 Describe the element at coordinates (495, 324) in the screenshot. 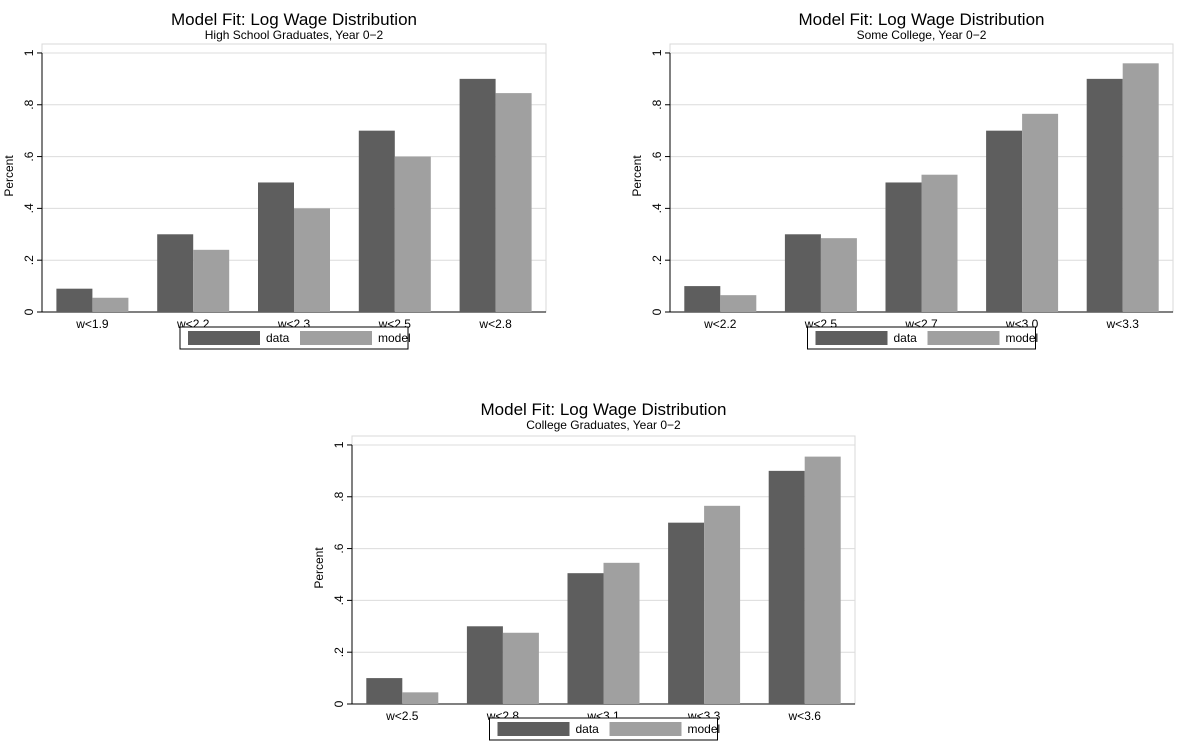

I see `x-tick-label: w<2.8` at that location.